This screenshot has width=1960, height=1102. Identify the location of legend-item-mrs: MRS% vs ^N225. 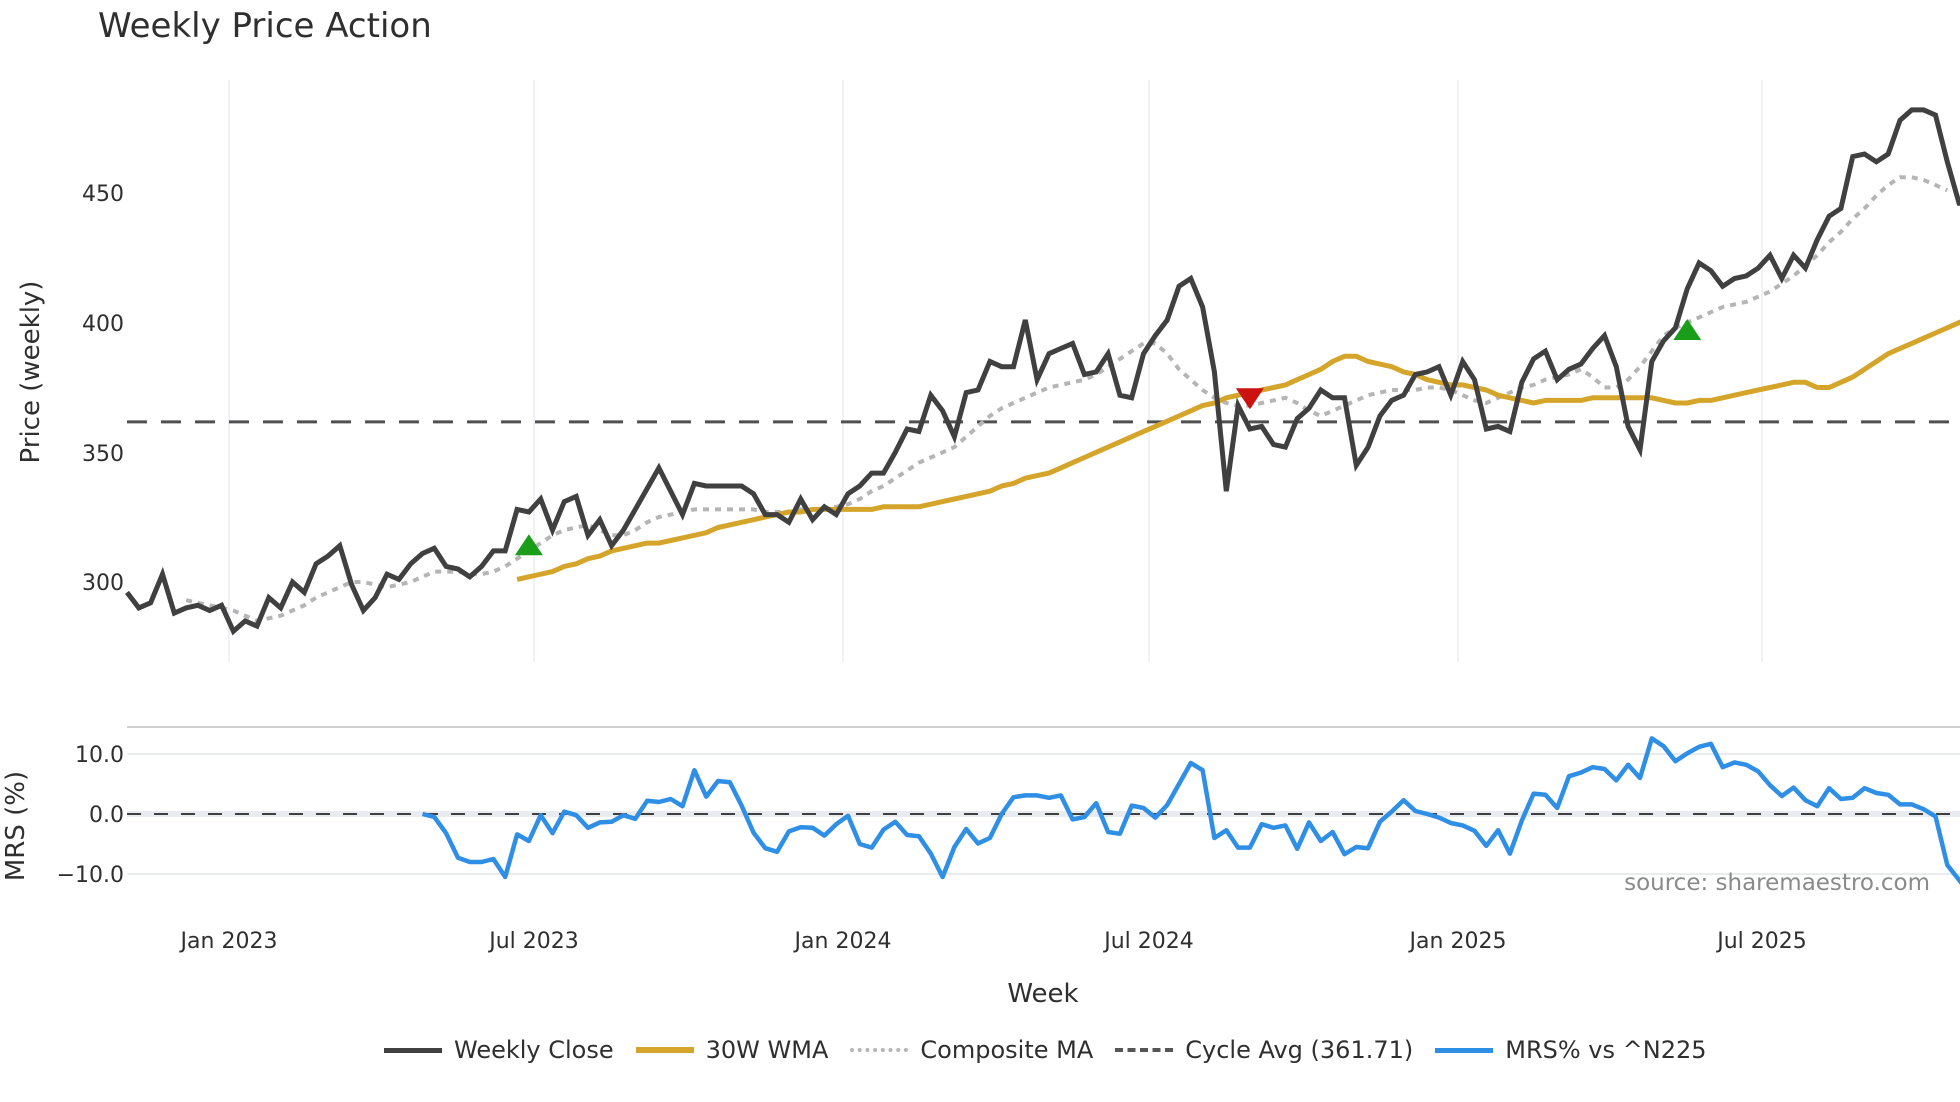
(1571, 1050).